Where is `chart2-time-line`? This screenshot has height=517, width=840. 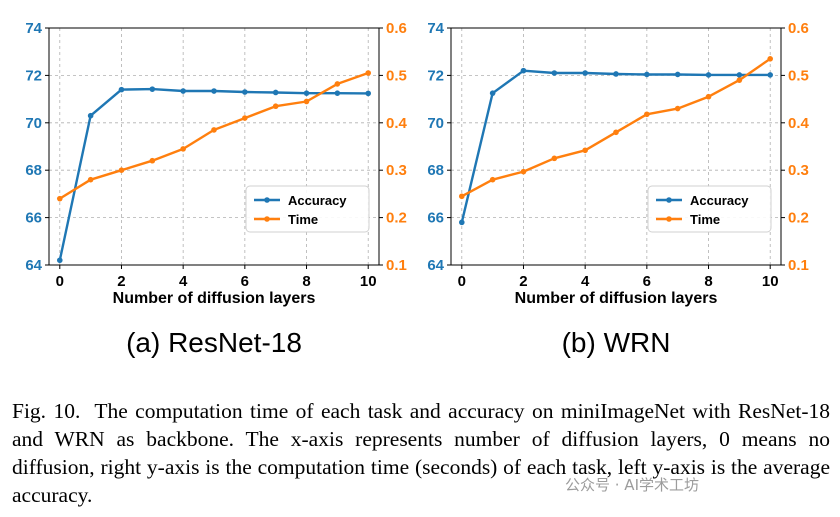
chart2-time-line is located at coordinates (616, 127).